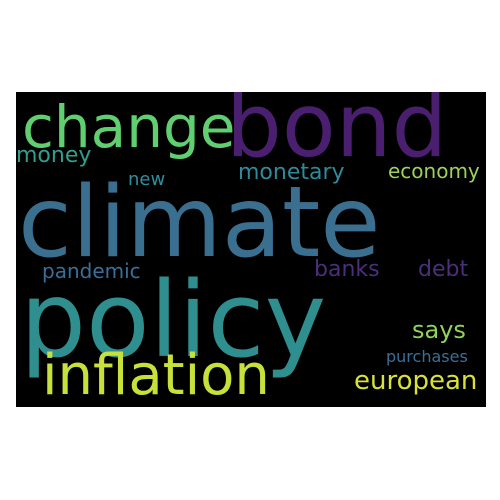 The width and height of the screenshot is (500, 500). What do you see at coordinates (416, 381) in the screenshot?
I see `word-european: european` at bounding box center [416, 381].